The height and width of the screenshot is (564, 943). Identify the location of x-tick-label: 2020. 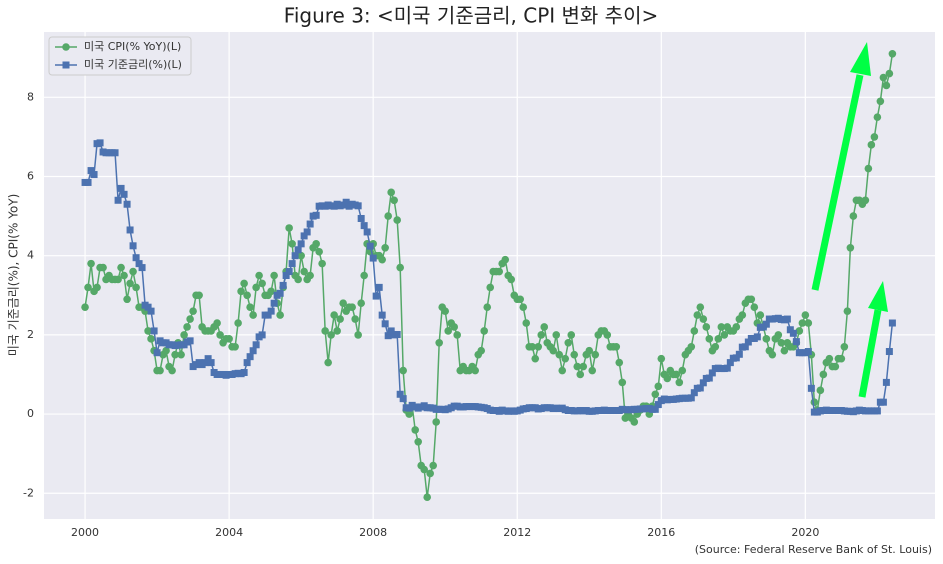
(805, 532).